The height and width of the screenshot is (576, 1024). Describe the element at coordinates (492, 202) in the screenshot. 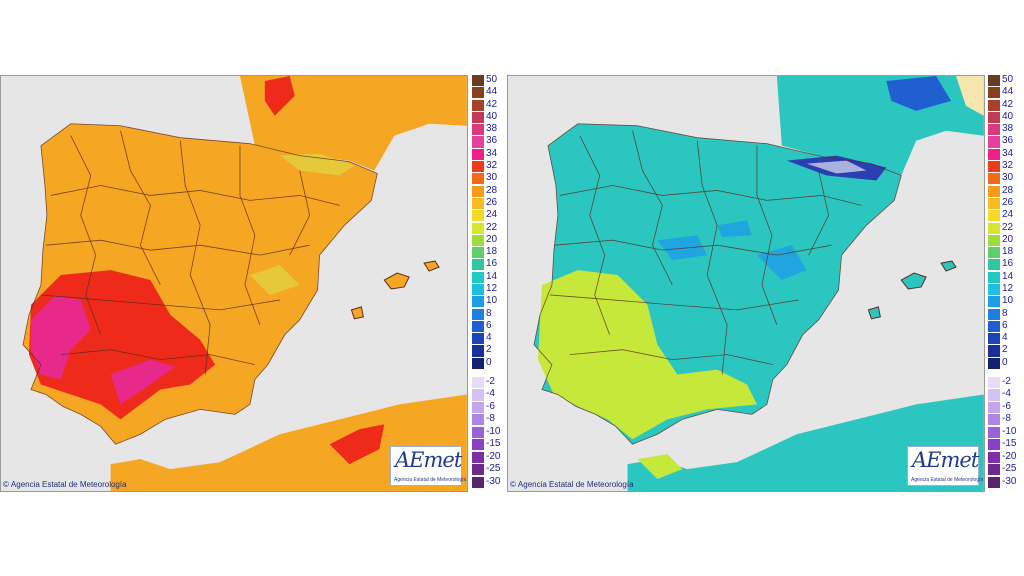

I see `legend-label: 26` at that location.